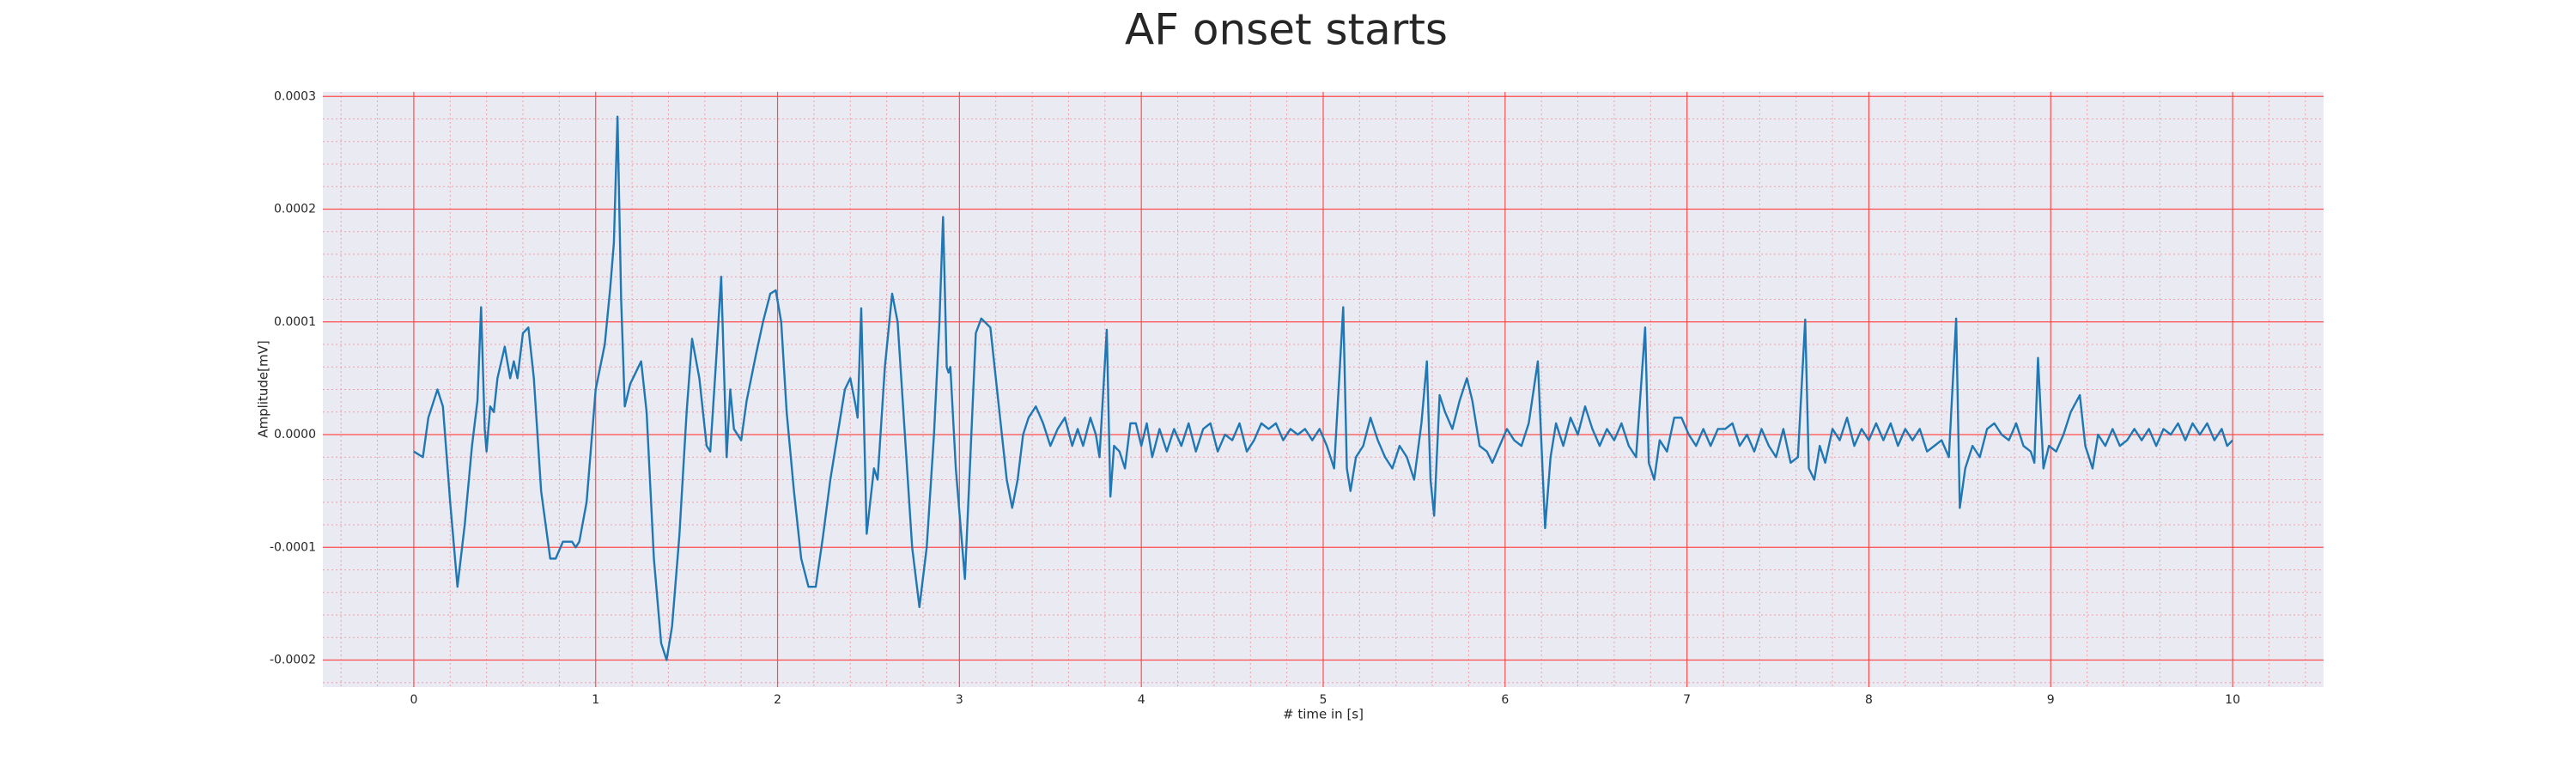 This screenshot has width=2576, height=773. What do you see at coordinates (295, 322) in the screenshot?
I see `y-tick-label: 0.0001` at bounding box center [295, 322].